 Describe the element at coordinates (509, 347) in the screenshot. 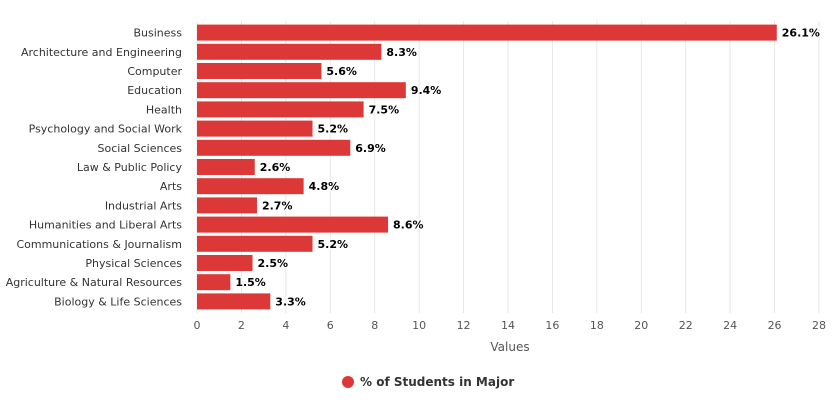

I see `x-axis-title: Values` at that location.